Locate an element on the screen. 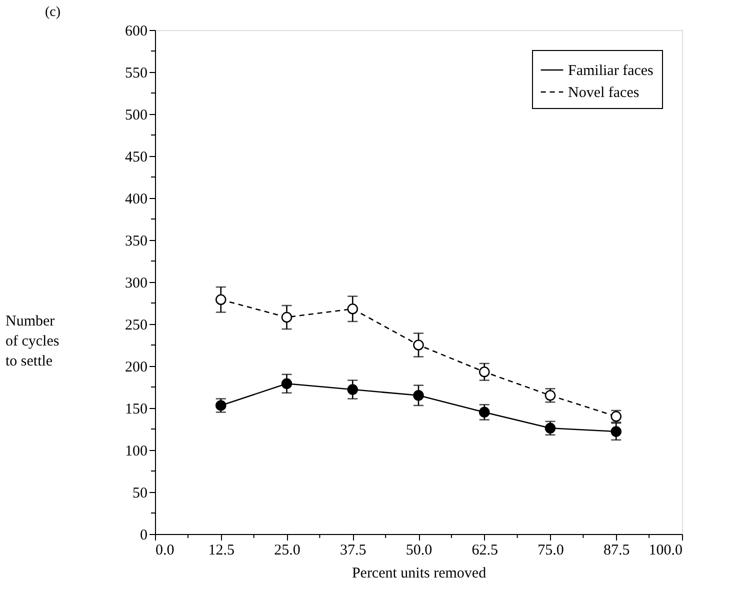  y-tick-label: 450 is located at coordinates (136, 158).